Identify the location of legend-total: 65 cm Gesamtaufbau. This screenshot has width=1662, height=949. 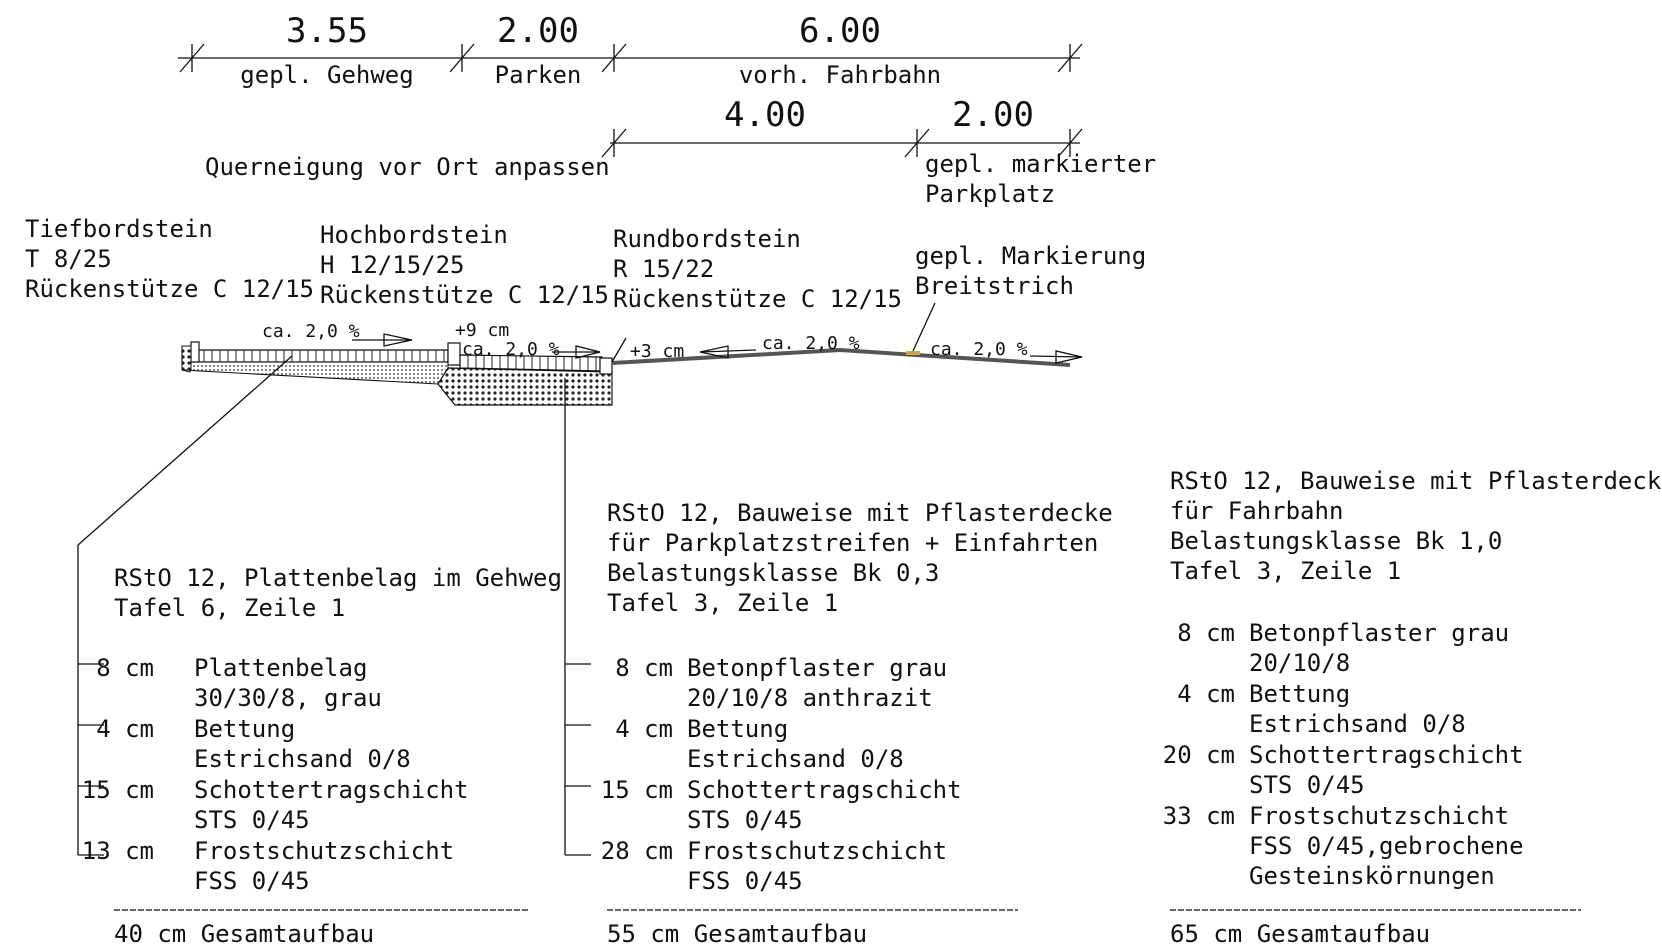
(1300, 934).